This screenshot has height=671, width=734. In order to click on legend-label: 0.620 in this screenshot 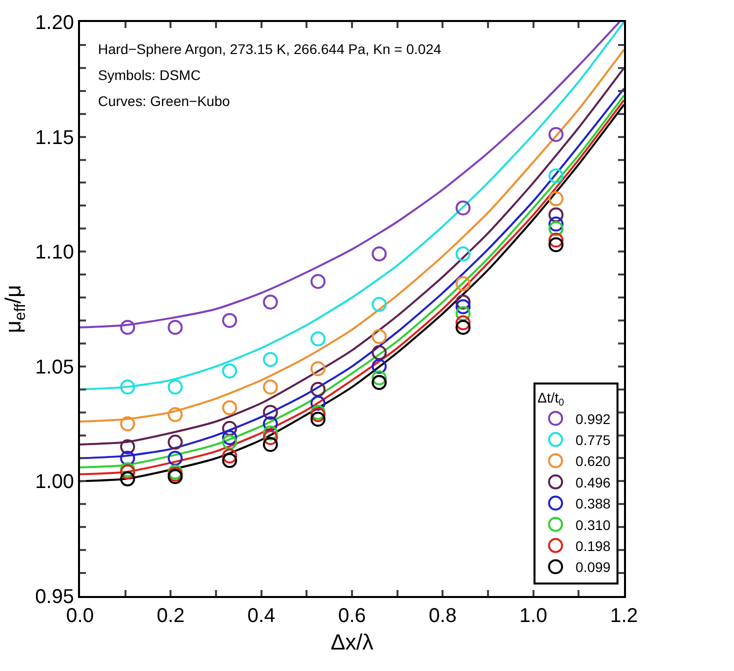, I will do `click(593, 461)`.